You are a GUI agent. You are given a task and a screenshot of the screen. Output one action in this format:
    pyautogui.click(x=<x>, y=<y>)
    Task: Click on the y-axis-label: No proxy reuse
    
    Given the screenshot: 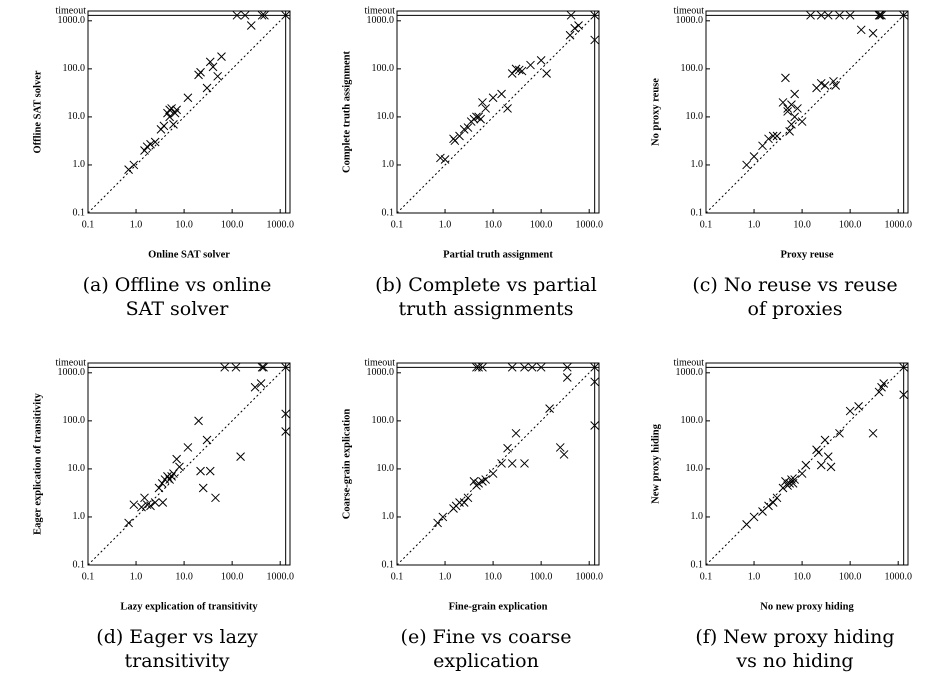 What is the action you would take?
    pyautogui.click(x=655, y=112)
    